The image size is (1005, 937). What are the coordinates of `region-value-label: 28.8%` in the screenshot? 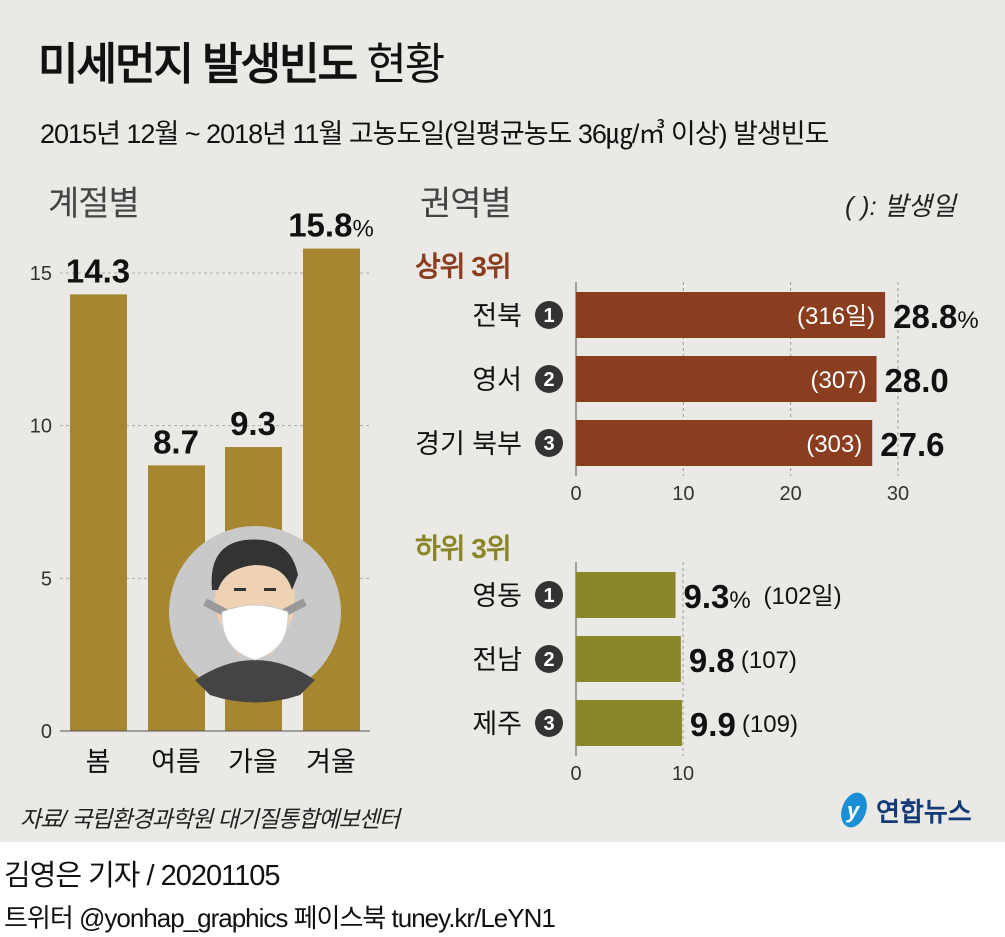 It's located at (936, 316).